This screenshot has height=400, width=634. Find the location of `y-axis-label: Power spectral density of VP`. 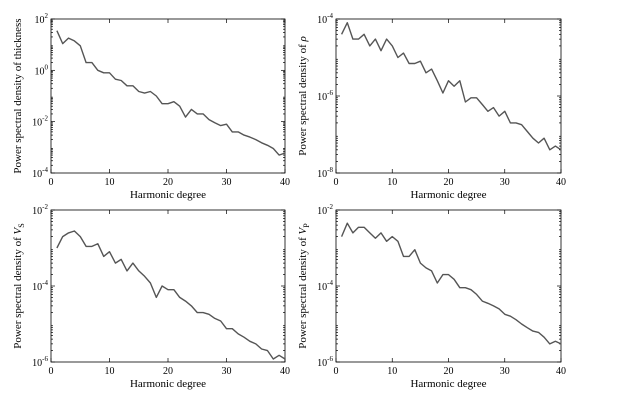

y-axis-label: Power spectral density of VP is located at coordinates (304, 286).